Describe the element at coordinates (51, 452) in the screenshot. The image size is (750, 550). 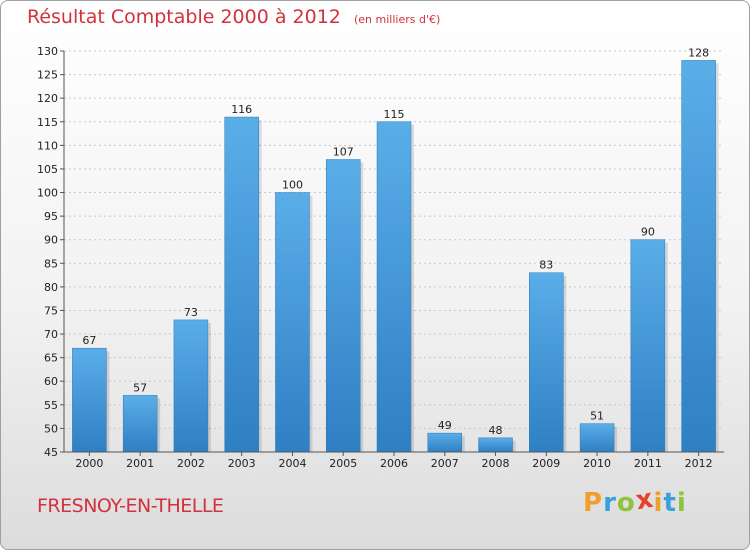
I see `y-tick-label: 45` at that location.